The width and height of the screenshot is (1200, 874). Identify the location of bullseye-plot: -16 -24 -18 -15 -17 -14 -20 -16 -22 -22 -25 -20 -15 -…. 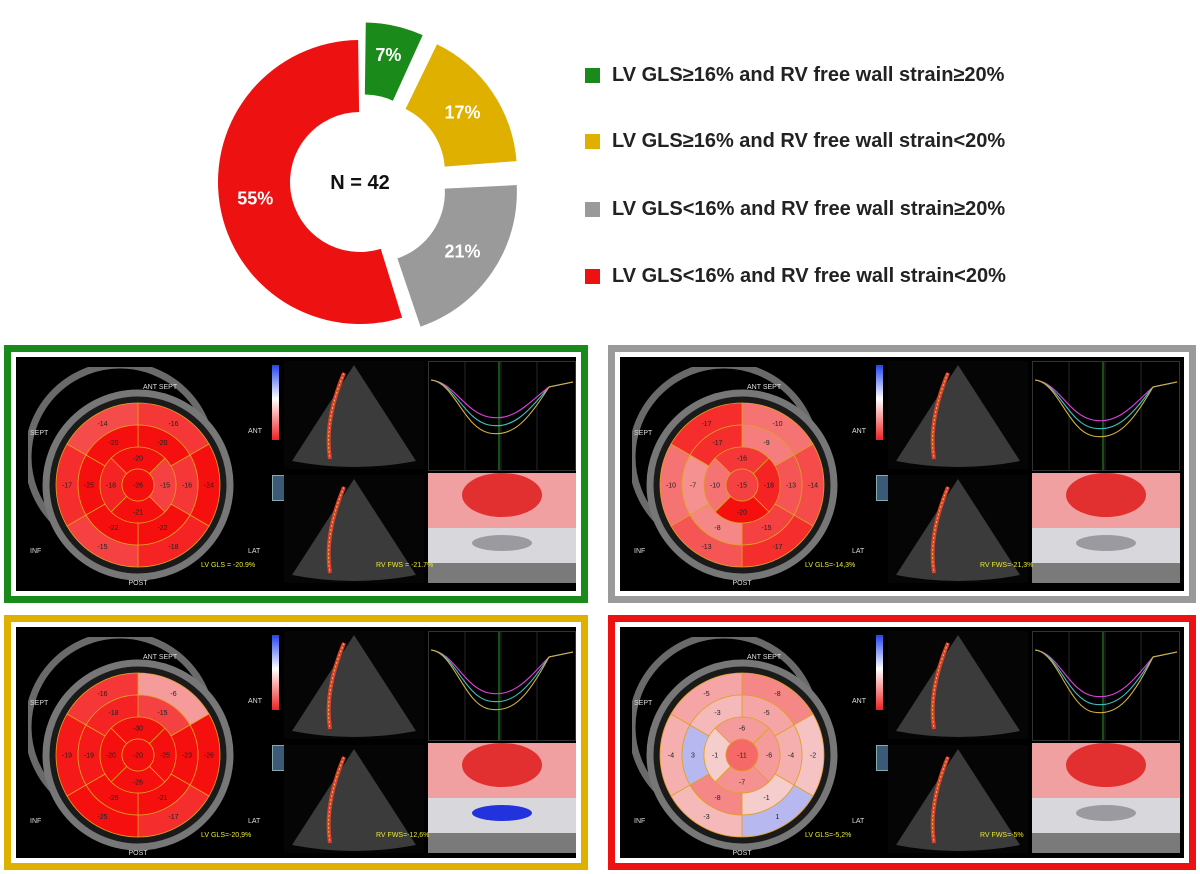
(153, 476).